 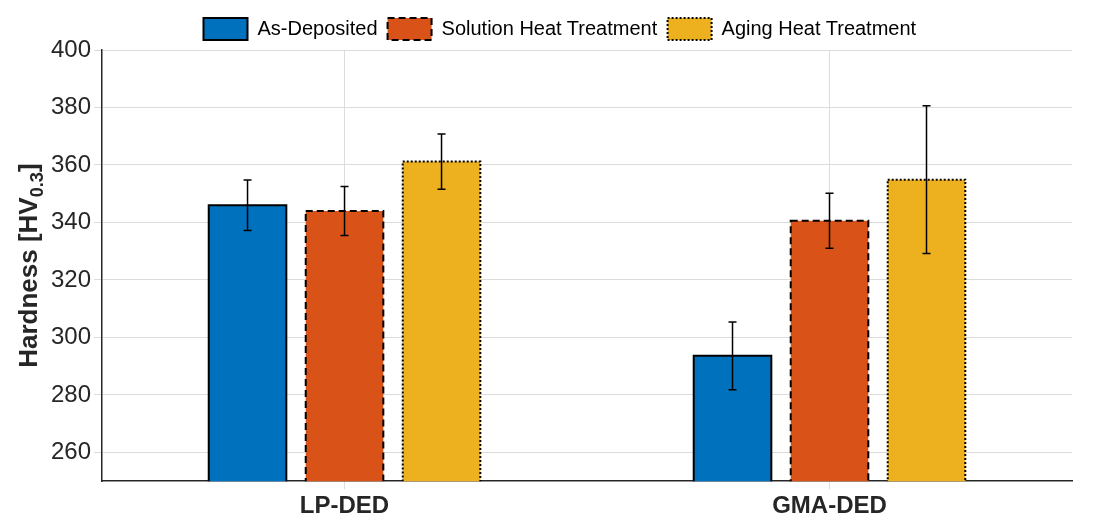 What do you see at coordinates (71, 393) in the screenshot?
I see `y-tick-label: 280` at bounding box center [71, 393].